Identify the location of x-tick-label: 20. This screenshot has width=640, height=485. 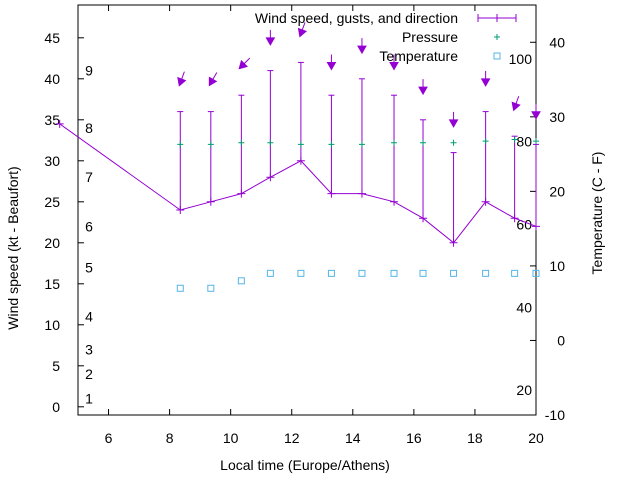
(536, 438).